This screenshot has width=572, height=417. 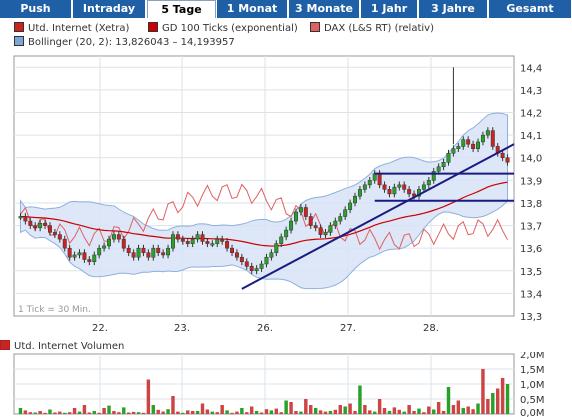 I want to click on legend-item: DAX (L&S RT) (relativ), so click(x=372, y=28).